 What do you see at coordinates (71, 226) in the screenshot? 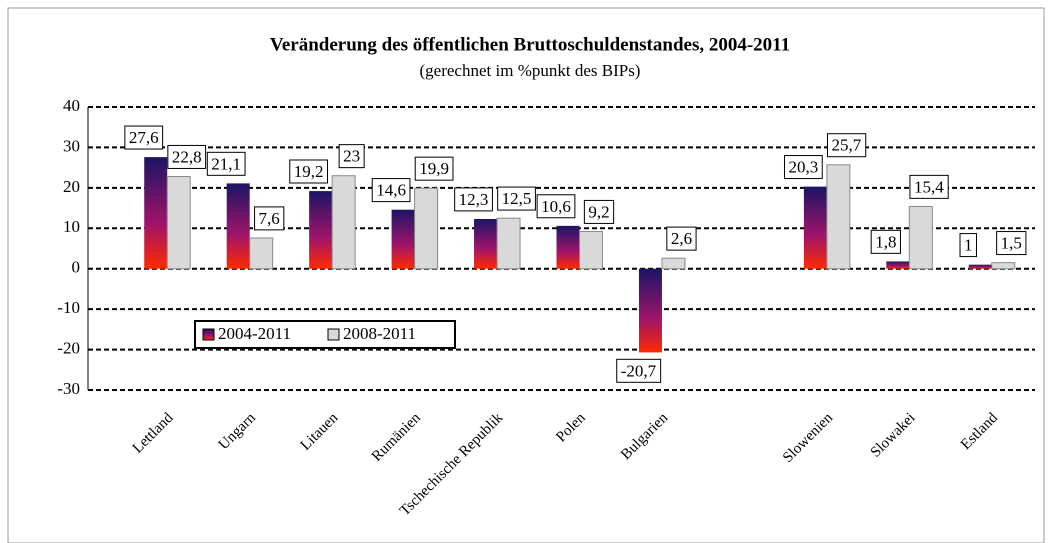
I see `y-tick-label: 10` at bounding box center [71, 226].